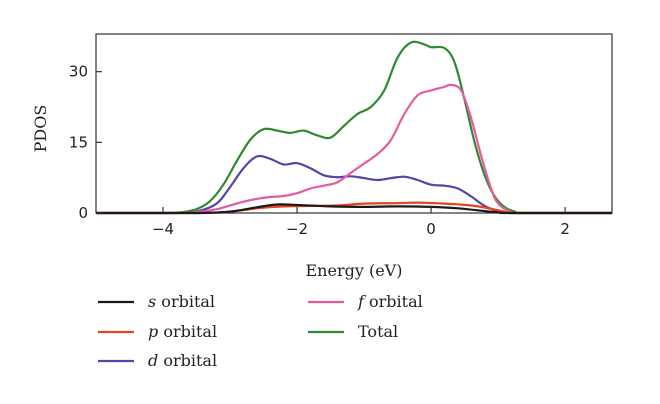 The width and height of the screenshot is (660, 404). What do you see at coordinates (181, 301) in the screenshot?
I see `legend-entry-label: s orbital` at bounding box center [181, 301].